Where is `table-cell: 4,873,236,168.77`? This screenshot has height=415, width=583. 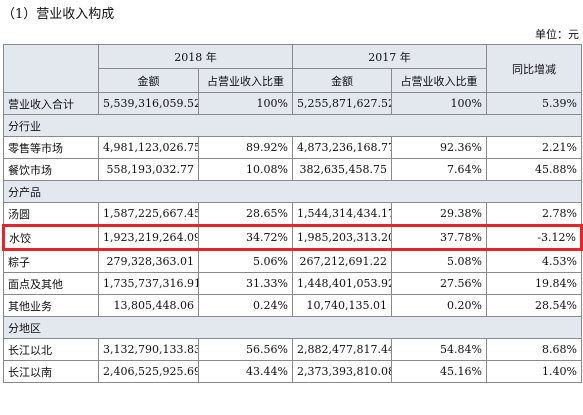
table-cell: 4,873,236,168.77 is located at coordinates (342, 147).